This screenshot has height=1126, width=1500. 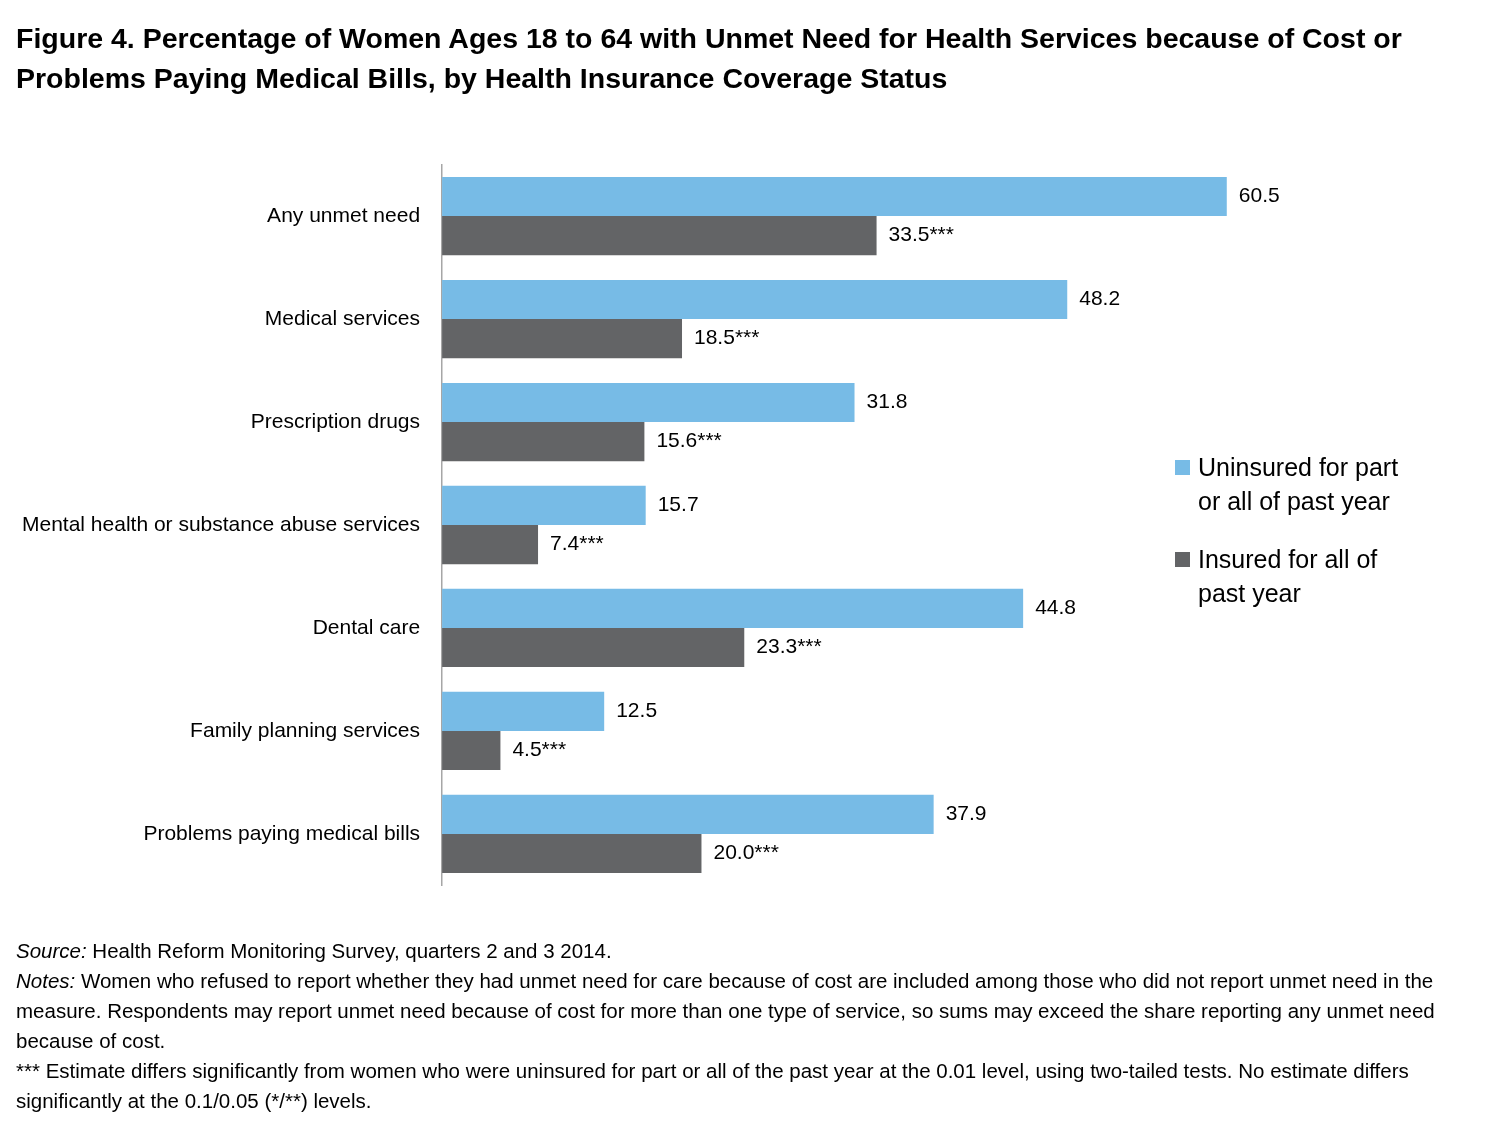 I want to click on y-tick-label: Problems paying medical bills, so click(x=282, y=832).